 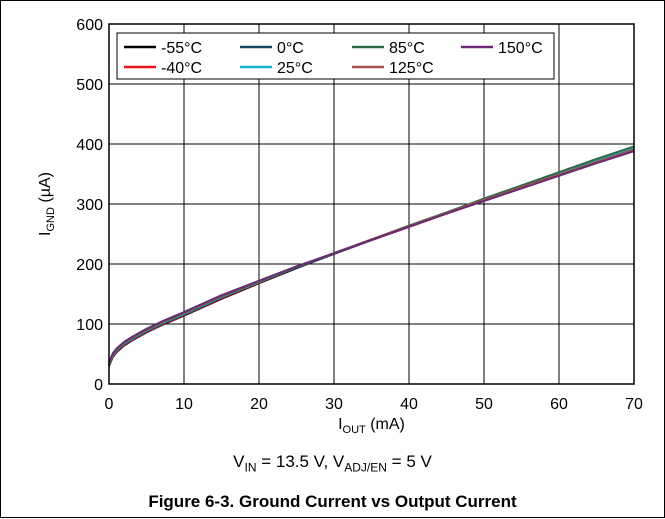 What do you see at coordinates (340, 424) in the screenshot?
I see `x-axis-label-main: I` at bounding box center [340, 424].